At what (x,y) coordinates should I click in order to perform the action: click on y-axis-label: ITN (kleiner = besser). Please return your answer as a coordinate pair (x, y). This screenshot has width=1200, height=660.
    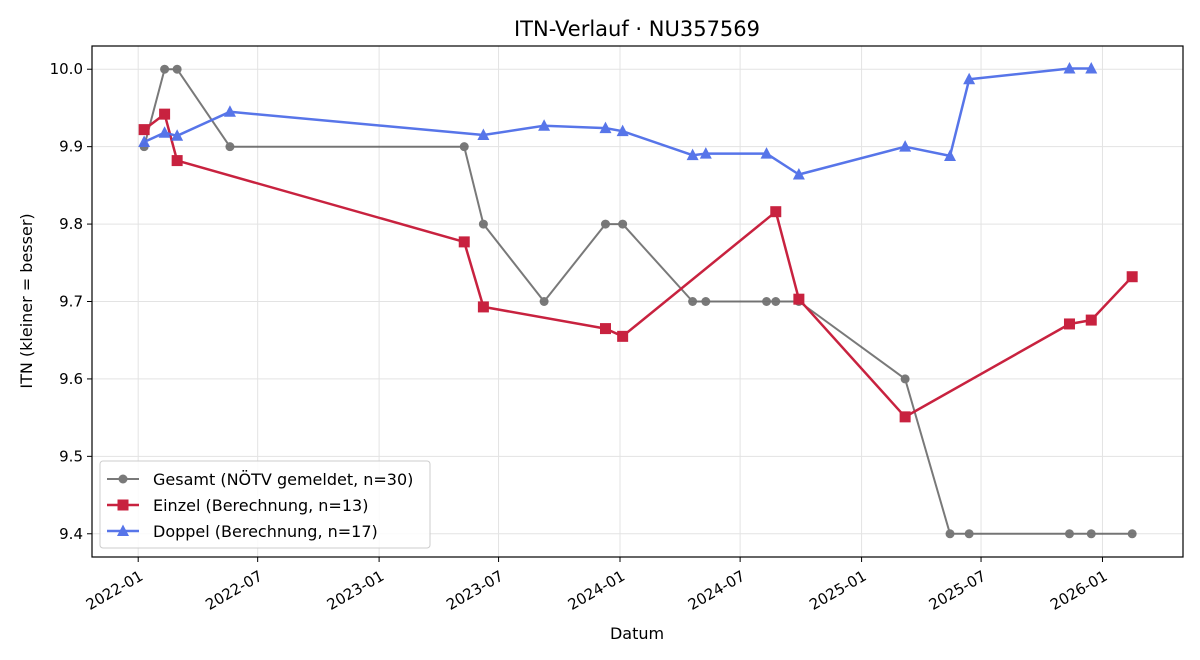
    Looking at the image, I should click on (26, 300).